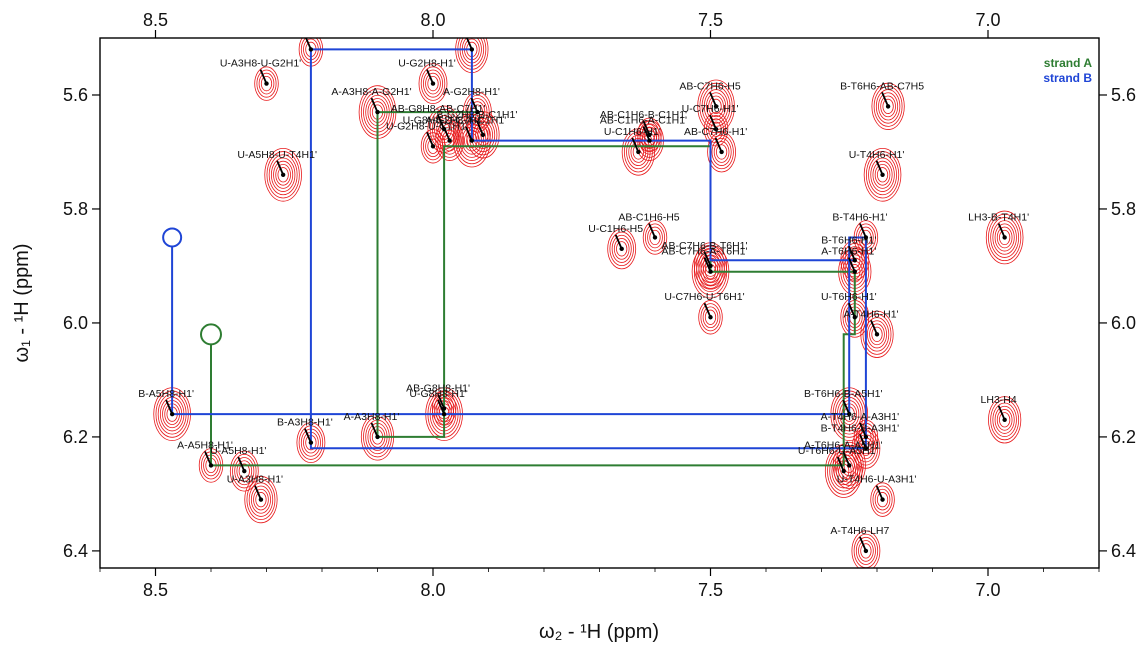 This screenshot has width=1145, height=650. I want to click on y-tick-label-right: 5.8, so click(1123, 209).